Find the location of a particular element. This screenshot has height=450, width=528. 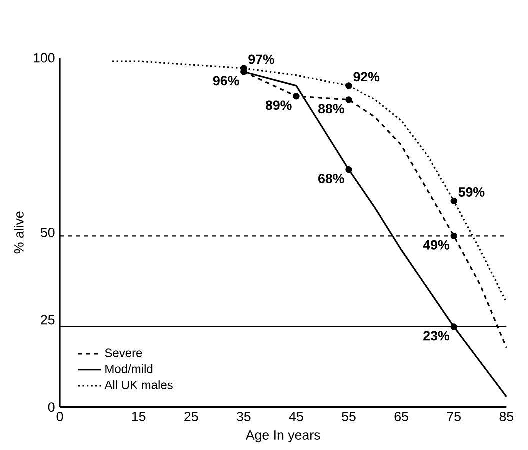

x-tick-label: 85 is located at coordinates (507, 417).